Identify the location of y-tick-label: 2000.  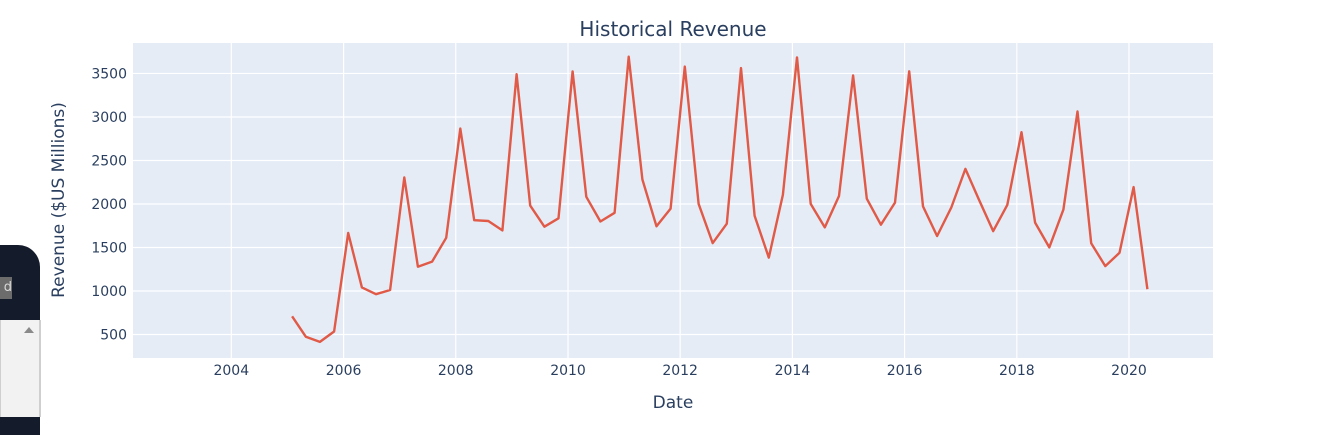
(109, 205).